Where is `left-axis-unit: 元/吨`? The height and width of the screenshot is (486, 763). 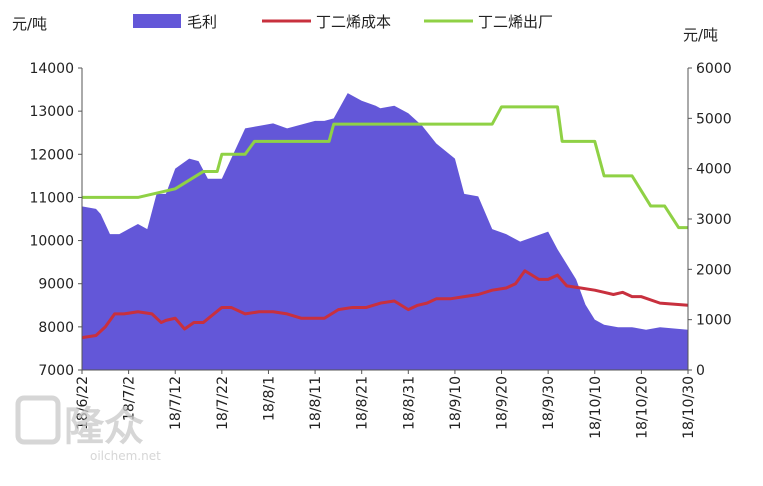 left-axis-unit: 元/吨 is located at coordinates (29, 24).